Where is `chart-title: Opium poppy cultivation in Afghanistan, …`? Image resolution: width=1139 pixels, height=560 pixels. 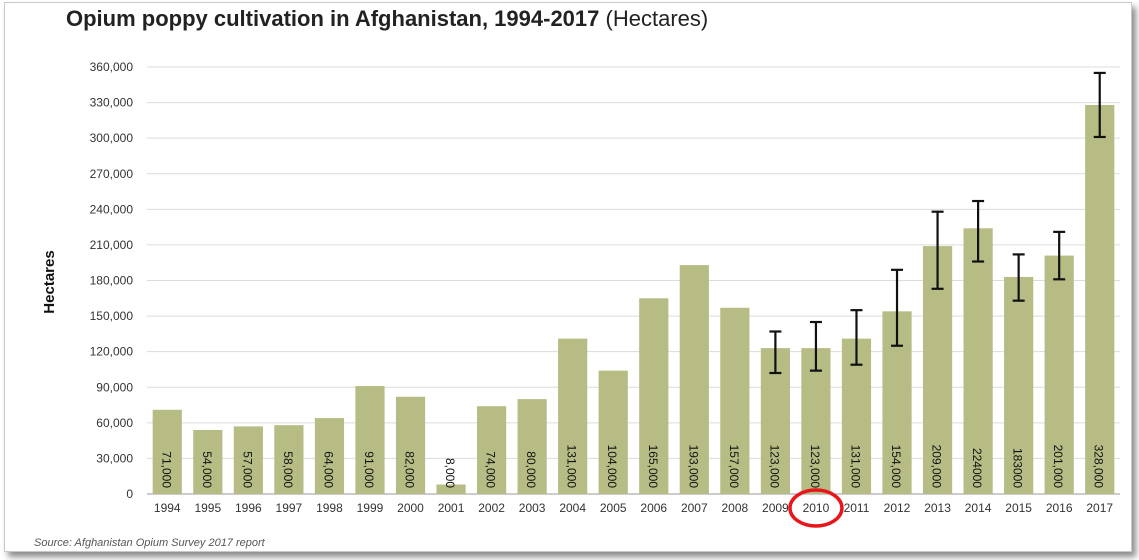 chart-title: Opium poppy cultivation in Afghanistan, … is located at coordinates (387, 19).